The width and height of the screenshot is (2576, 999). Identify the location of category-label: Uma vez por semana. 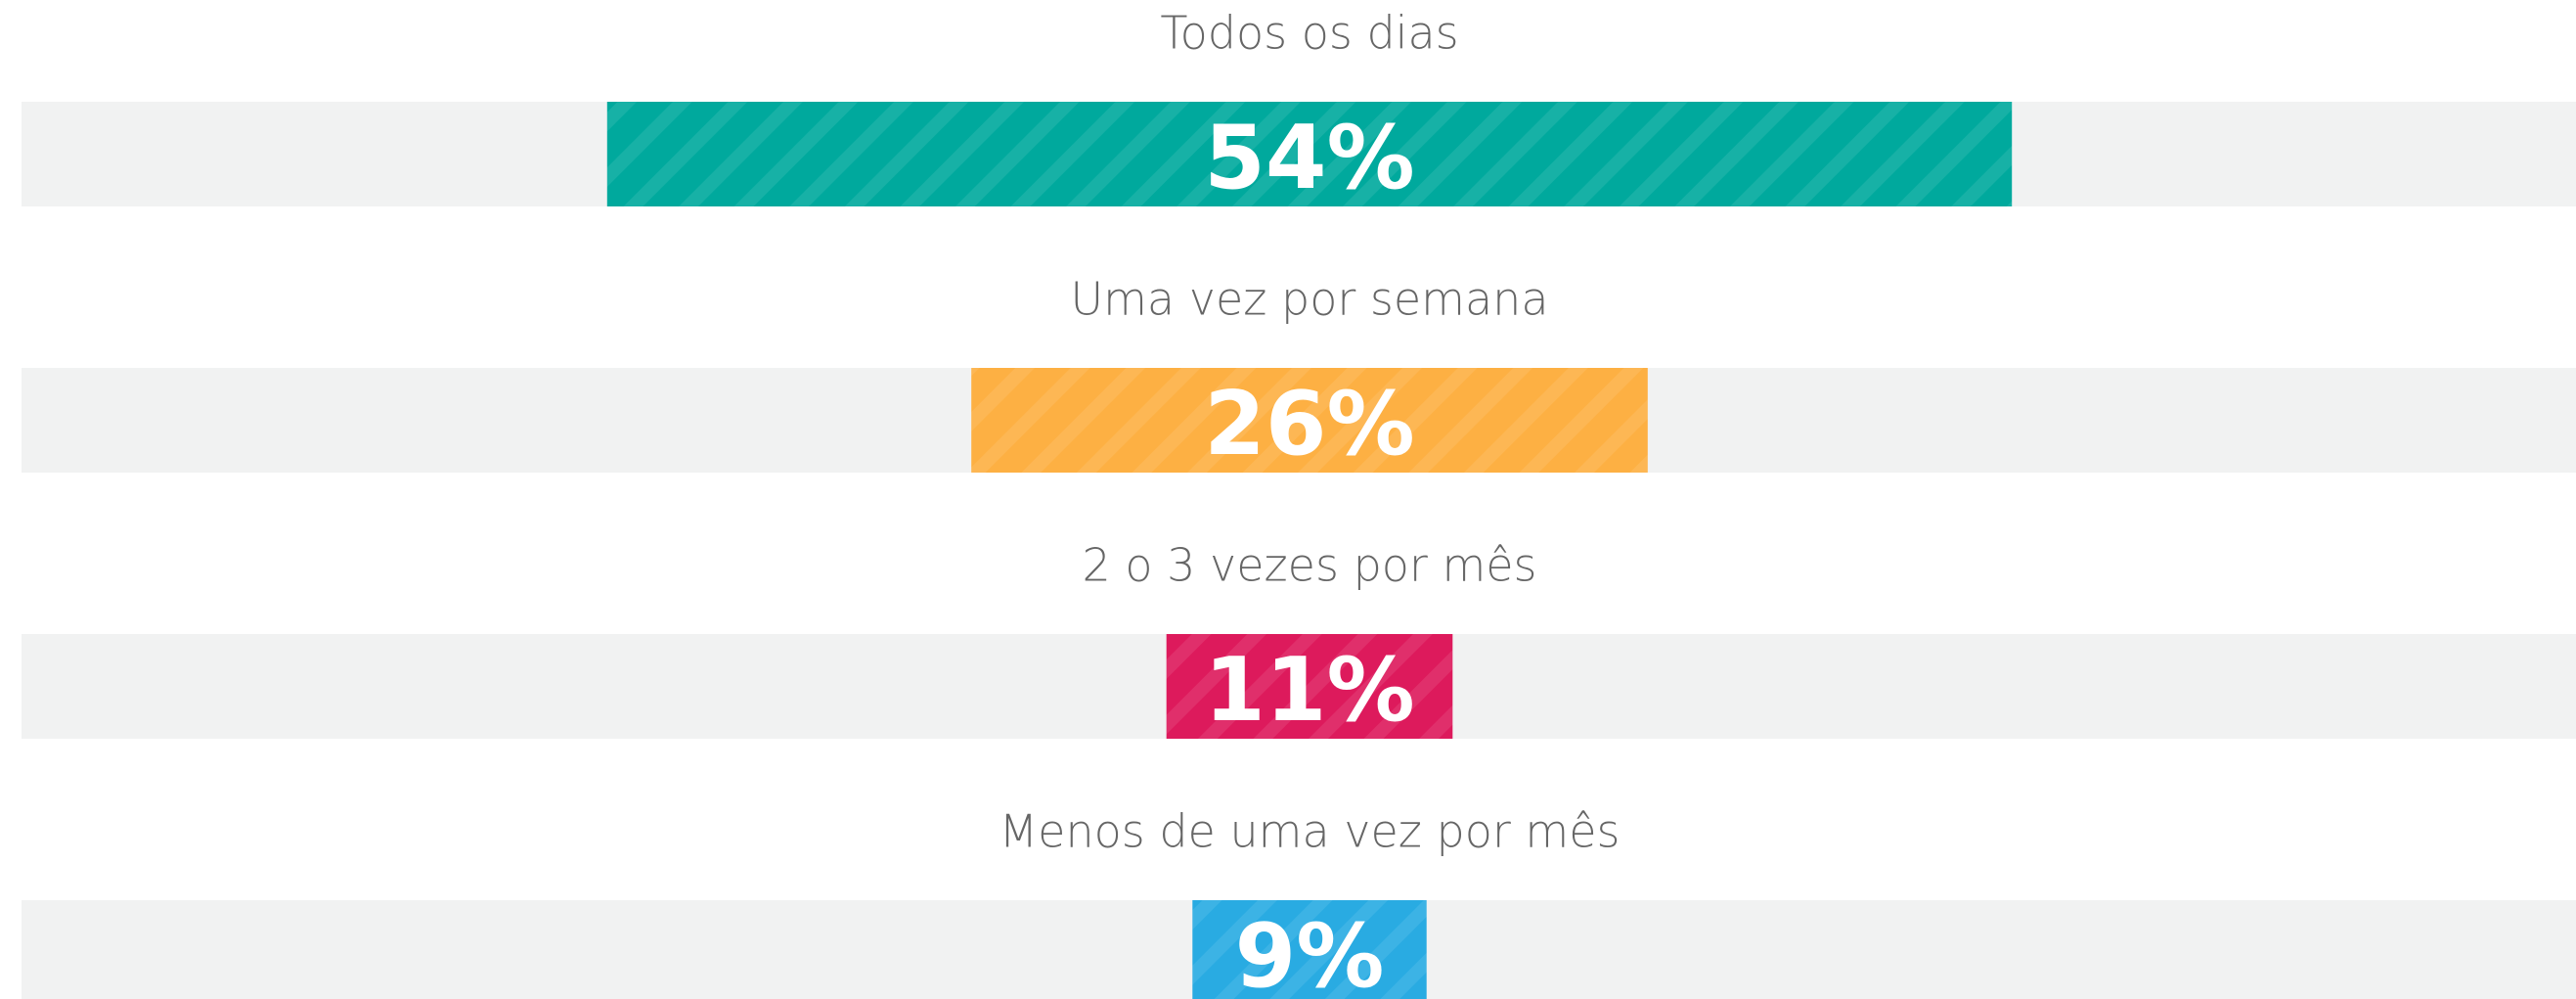
(1309, 299).